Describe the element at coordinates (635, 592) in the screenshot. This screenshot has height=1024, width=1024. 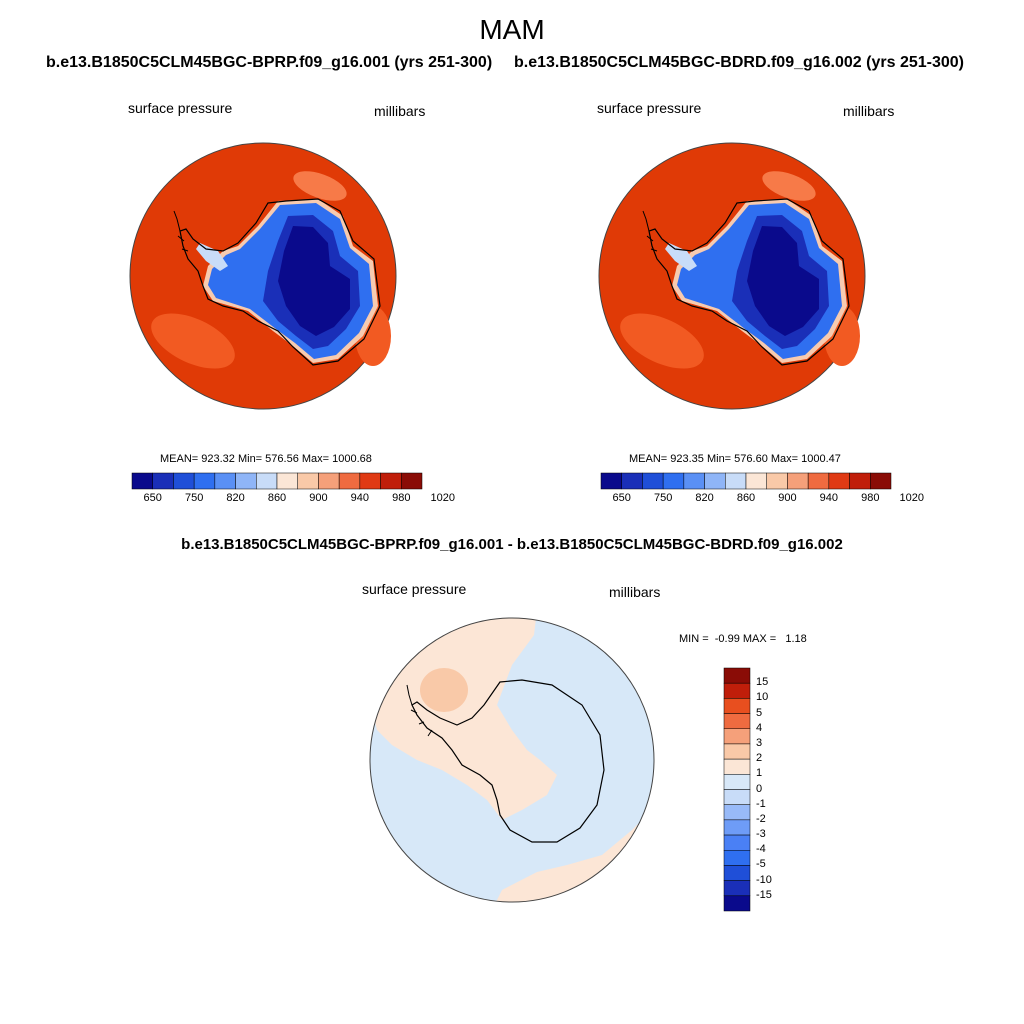
I see `diff-units-label: millibars` at that location.